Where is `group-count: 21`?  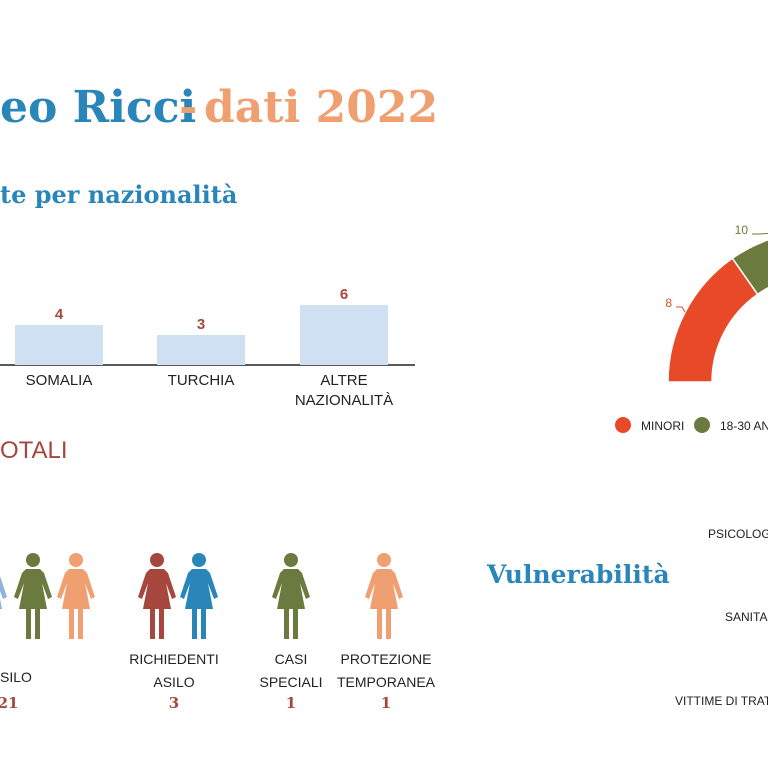
group-count: 21 is located at coordinates (9, 703).